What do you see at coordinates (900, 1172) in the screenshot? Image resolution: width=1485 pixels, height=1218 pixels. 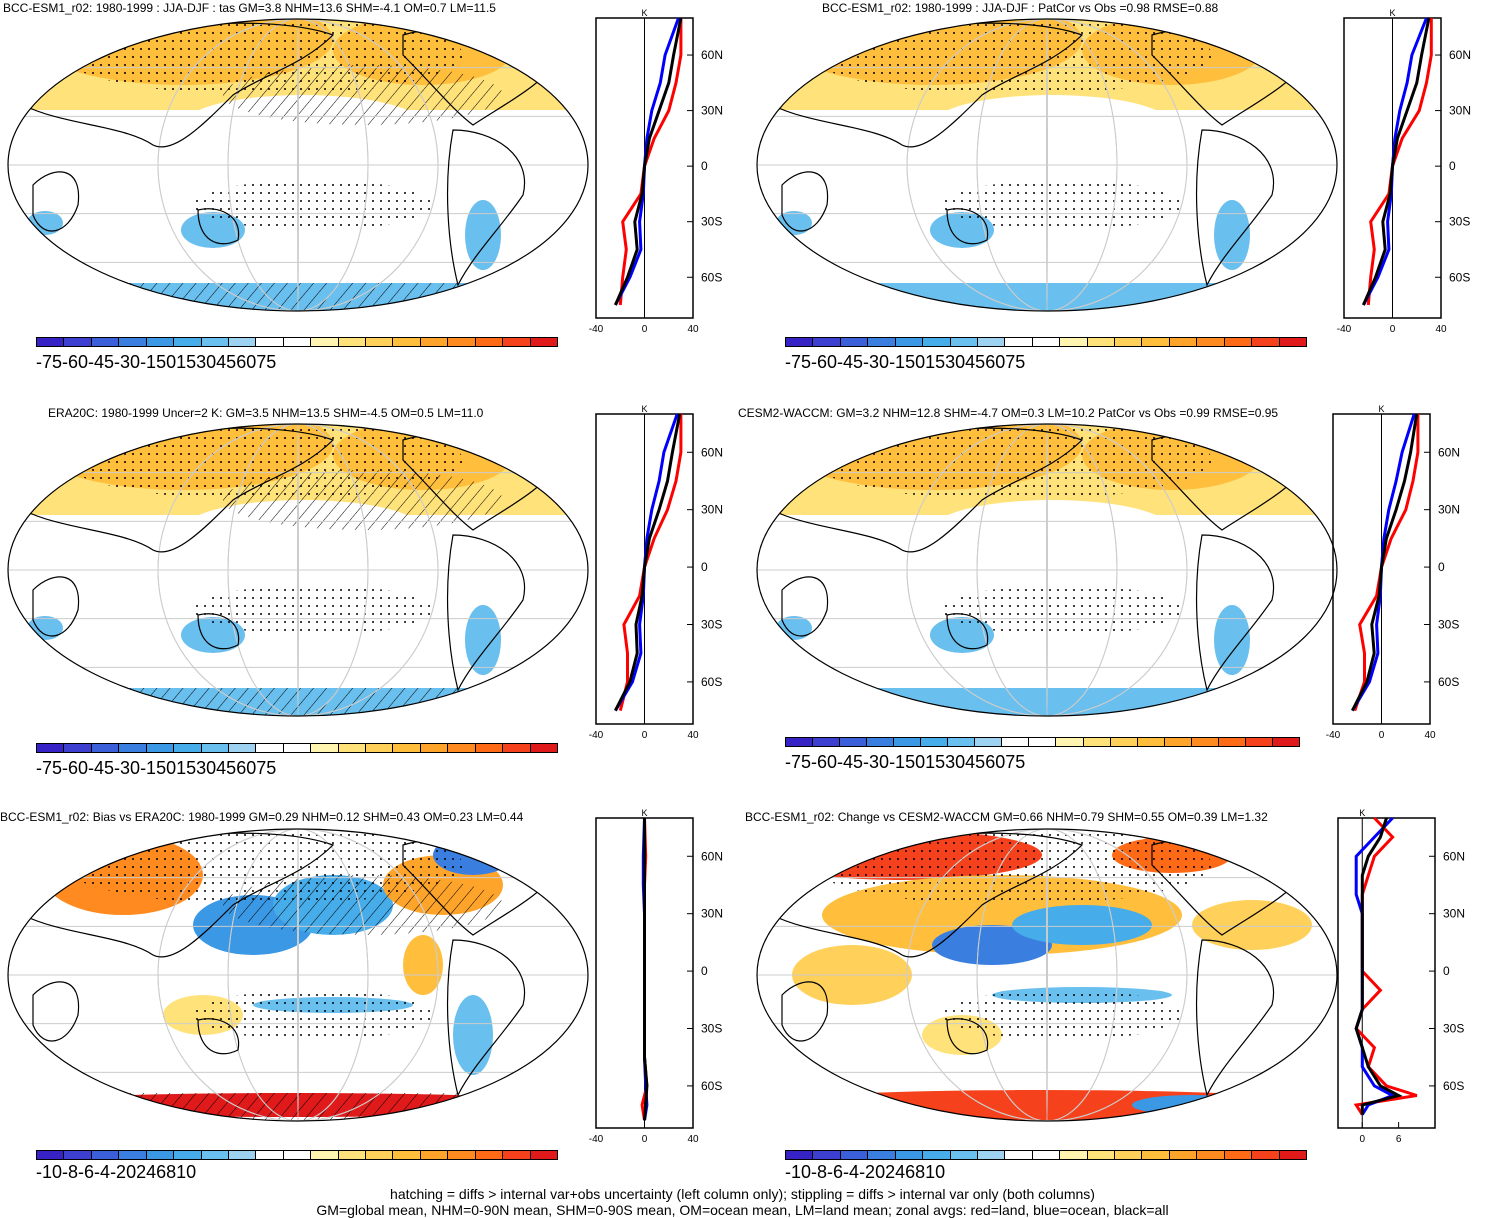 I see `colorbar-tick: 4` at bounding box center [900, 1172].